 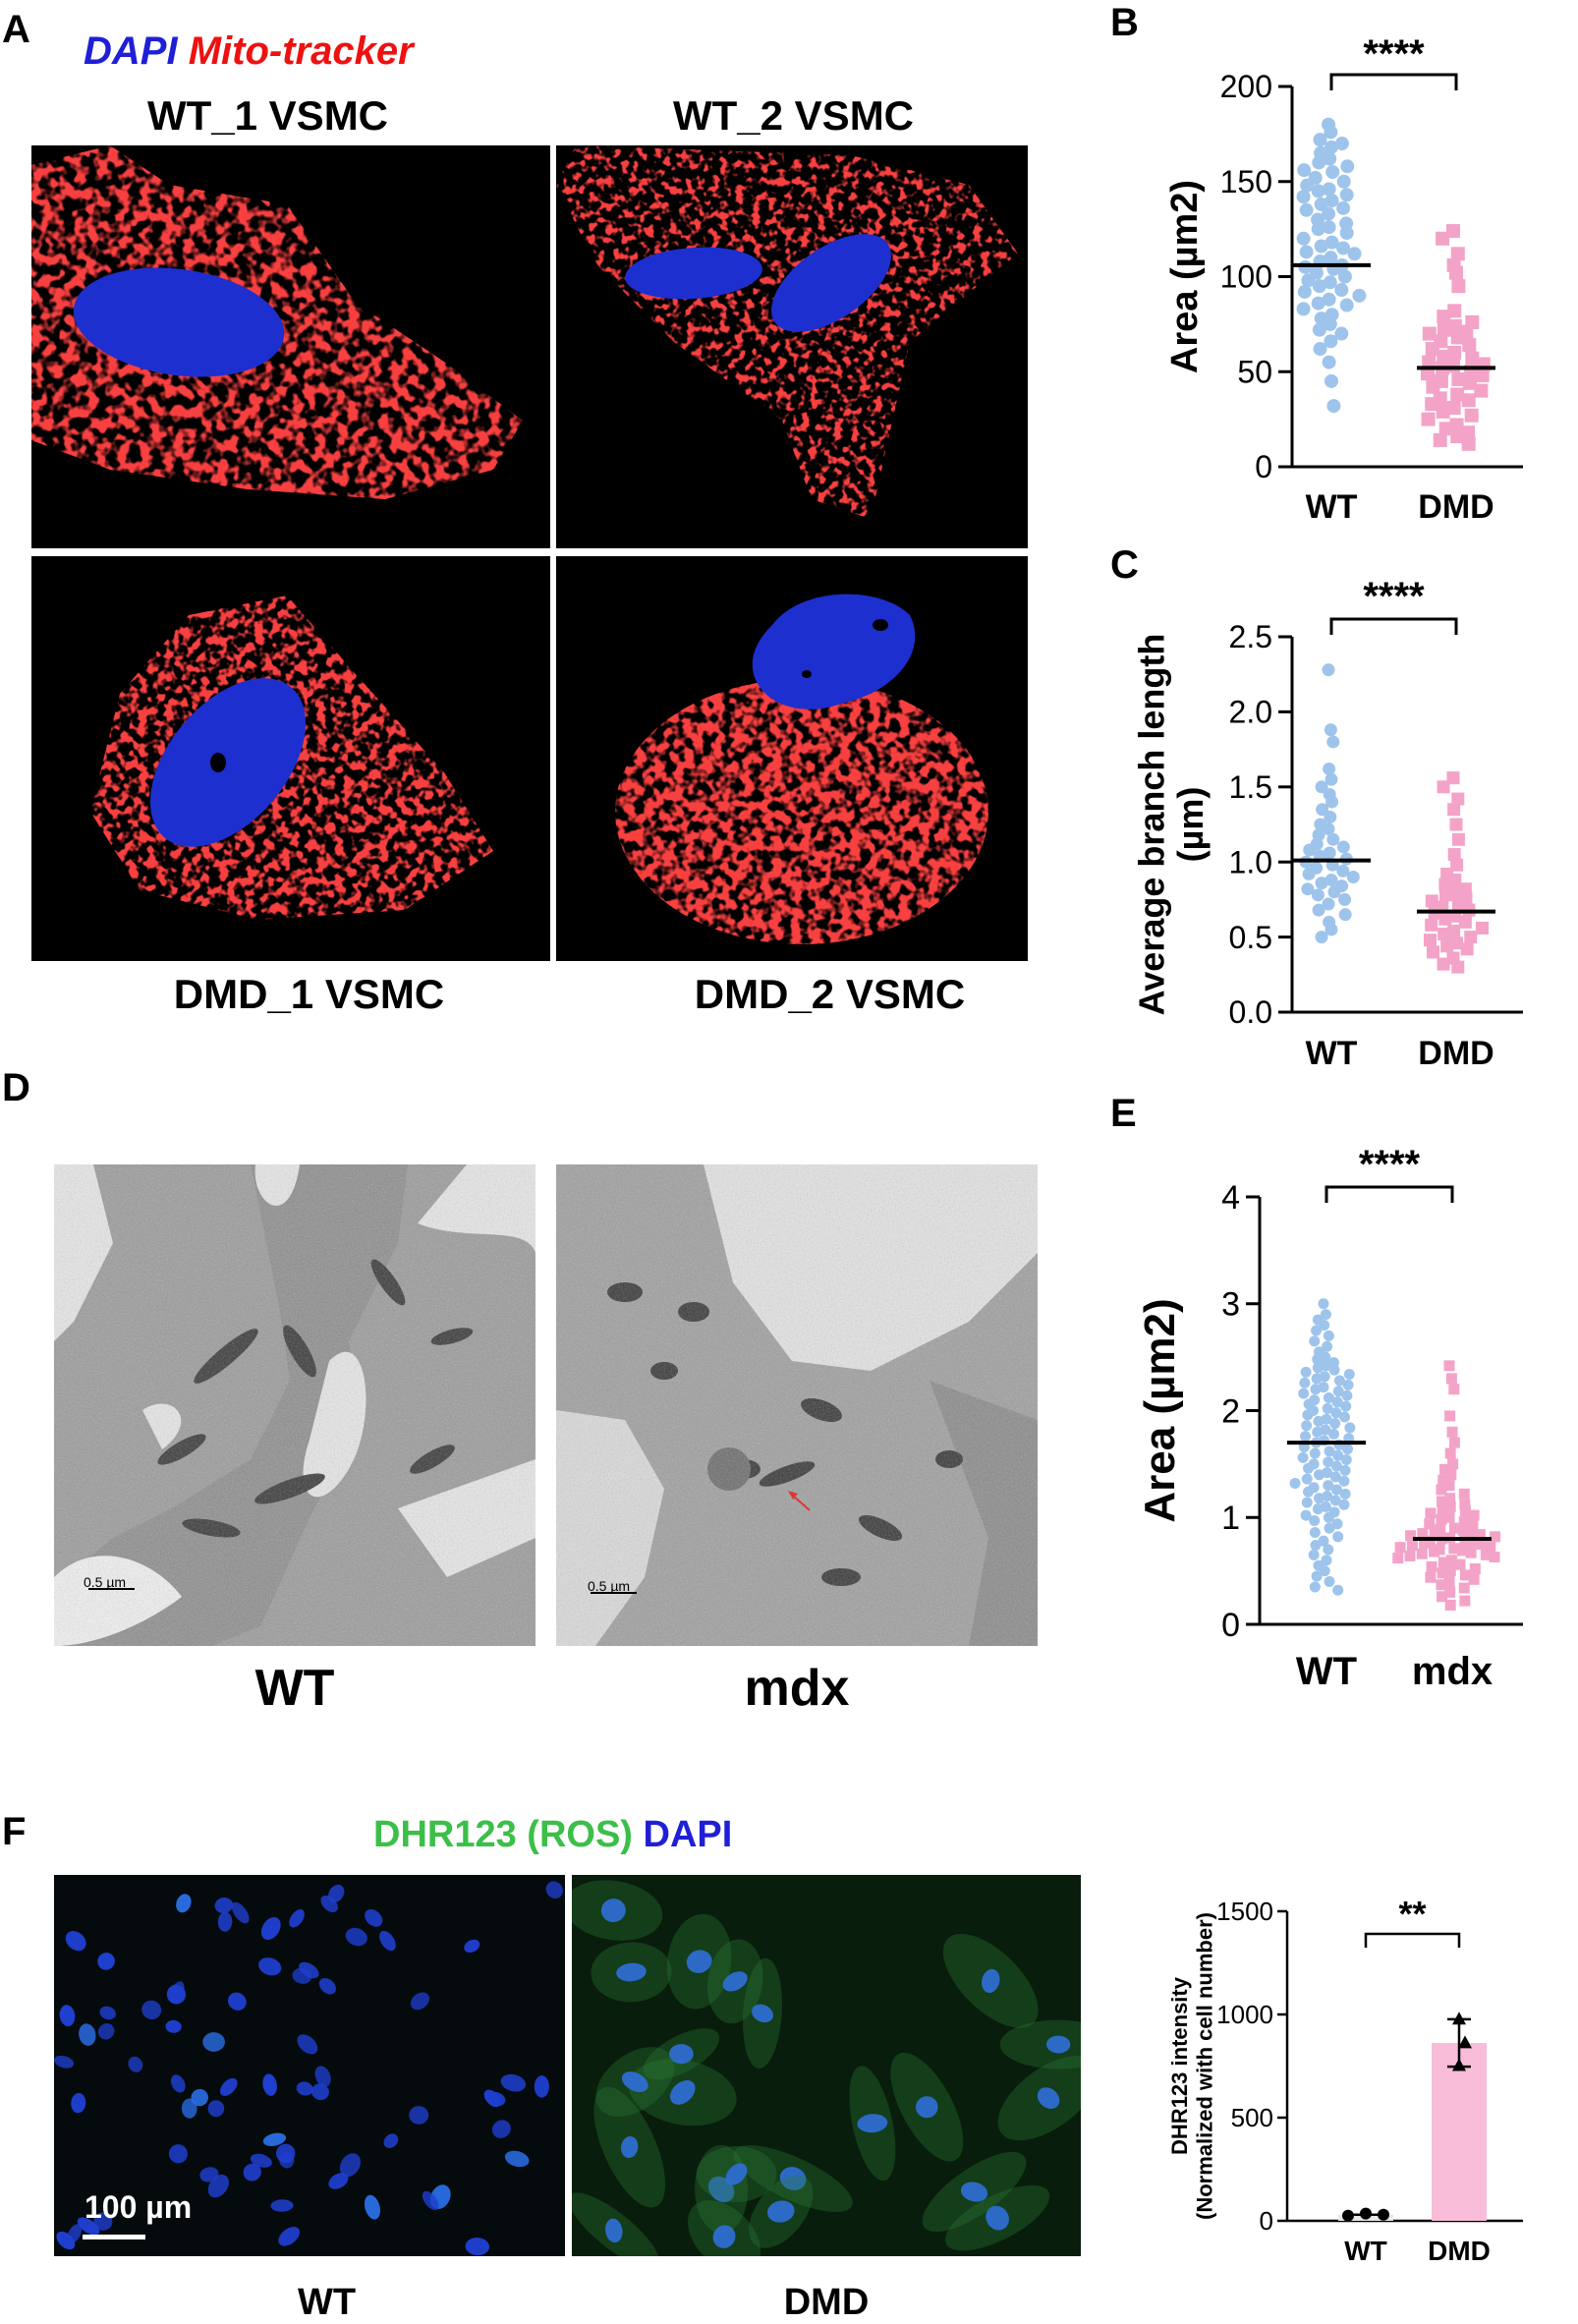 What do you see at coordinates (1394, 596) in the screenshot?
I see `significance-stars: ****` at bounding box center [1394, 596].